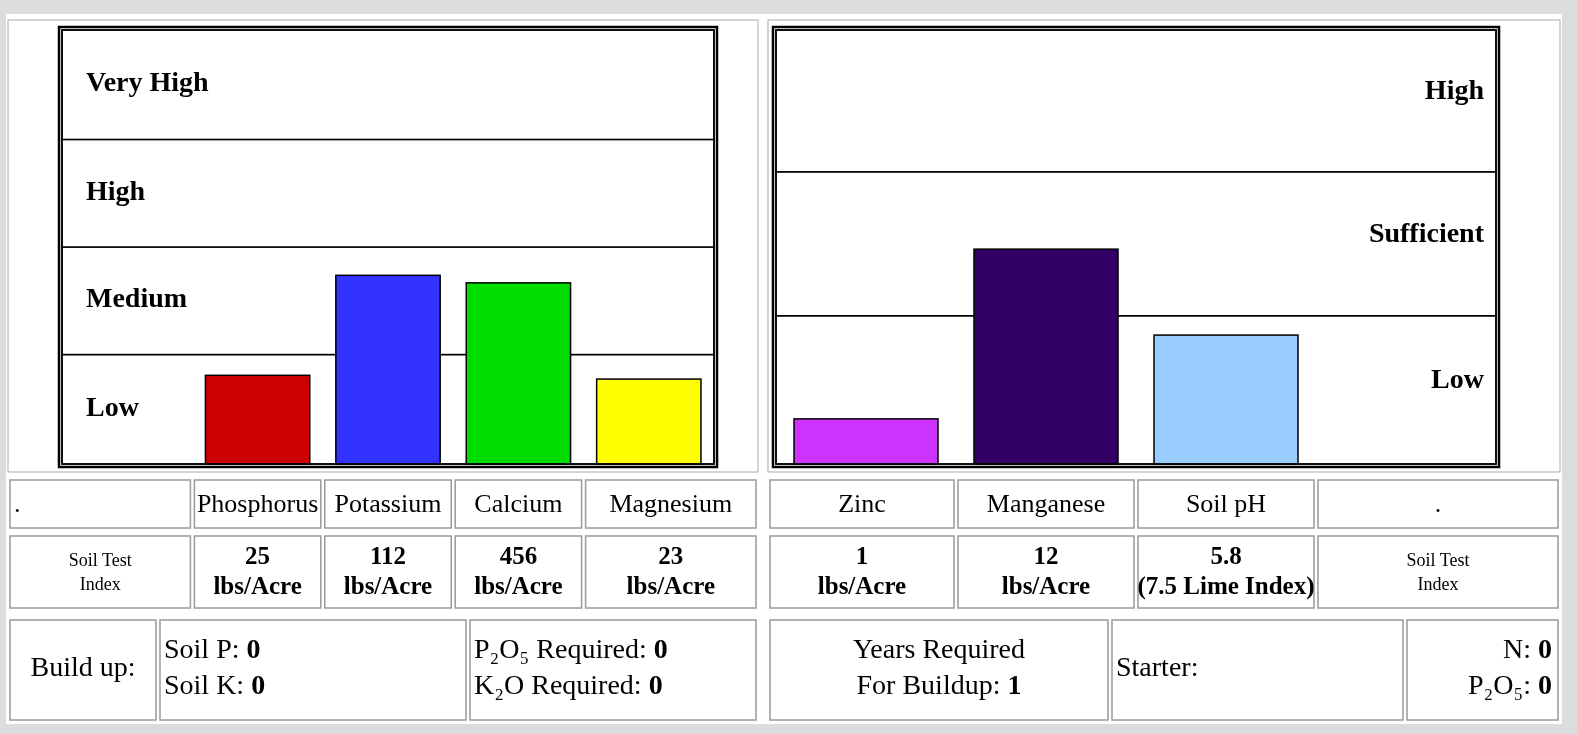 The width and height of the screenshot is (1577, 734). I want to click on text: 112 lbs/Acre, so click(388, 570).